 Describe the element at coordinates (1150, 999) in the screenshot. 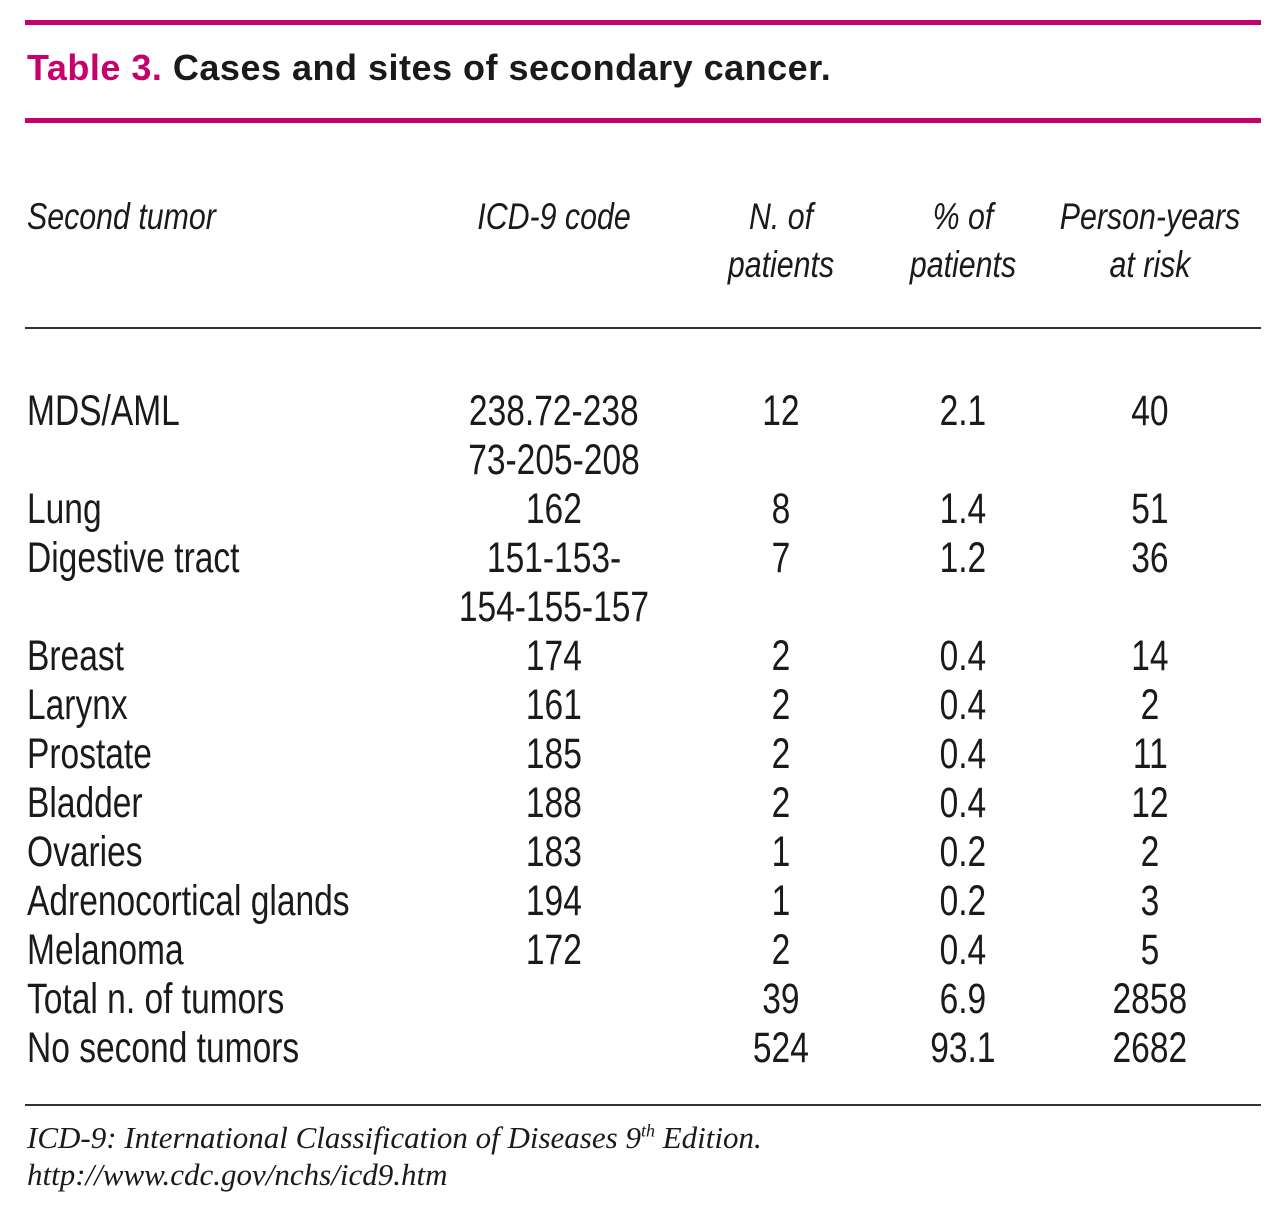

I see `cell-person-years: 2858` at that location.